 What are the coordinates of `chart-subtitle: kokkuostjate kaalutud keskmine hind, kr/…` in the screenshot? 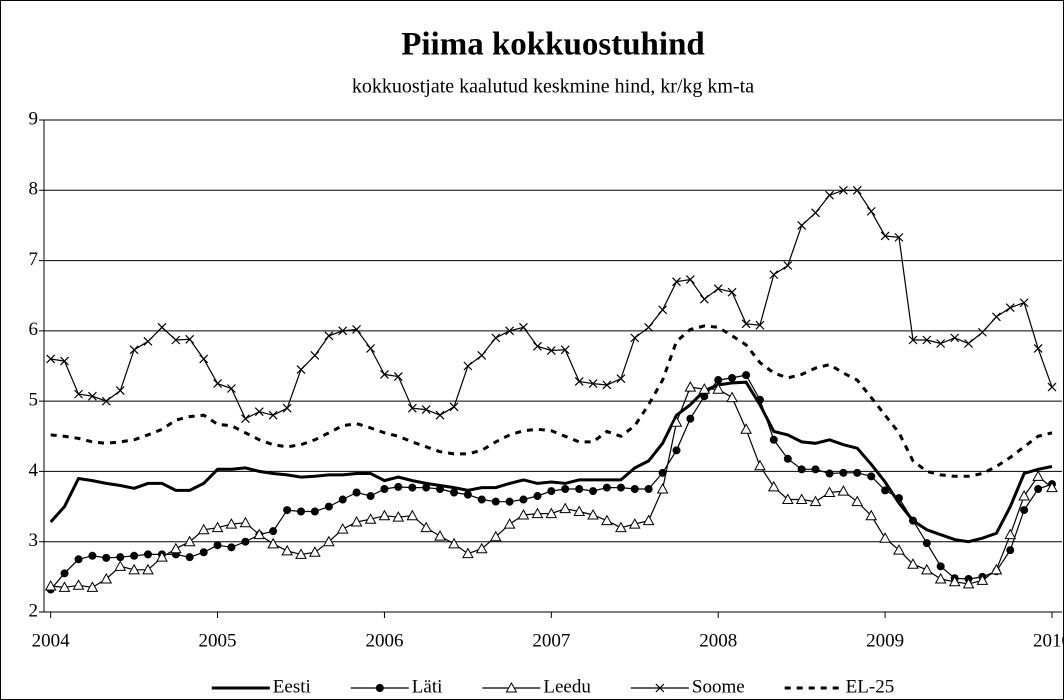 It's located at (553, 87).